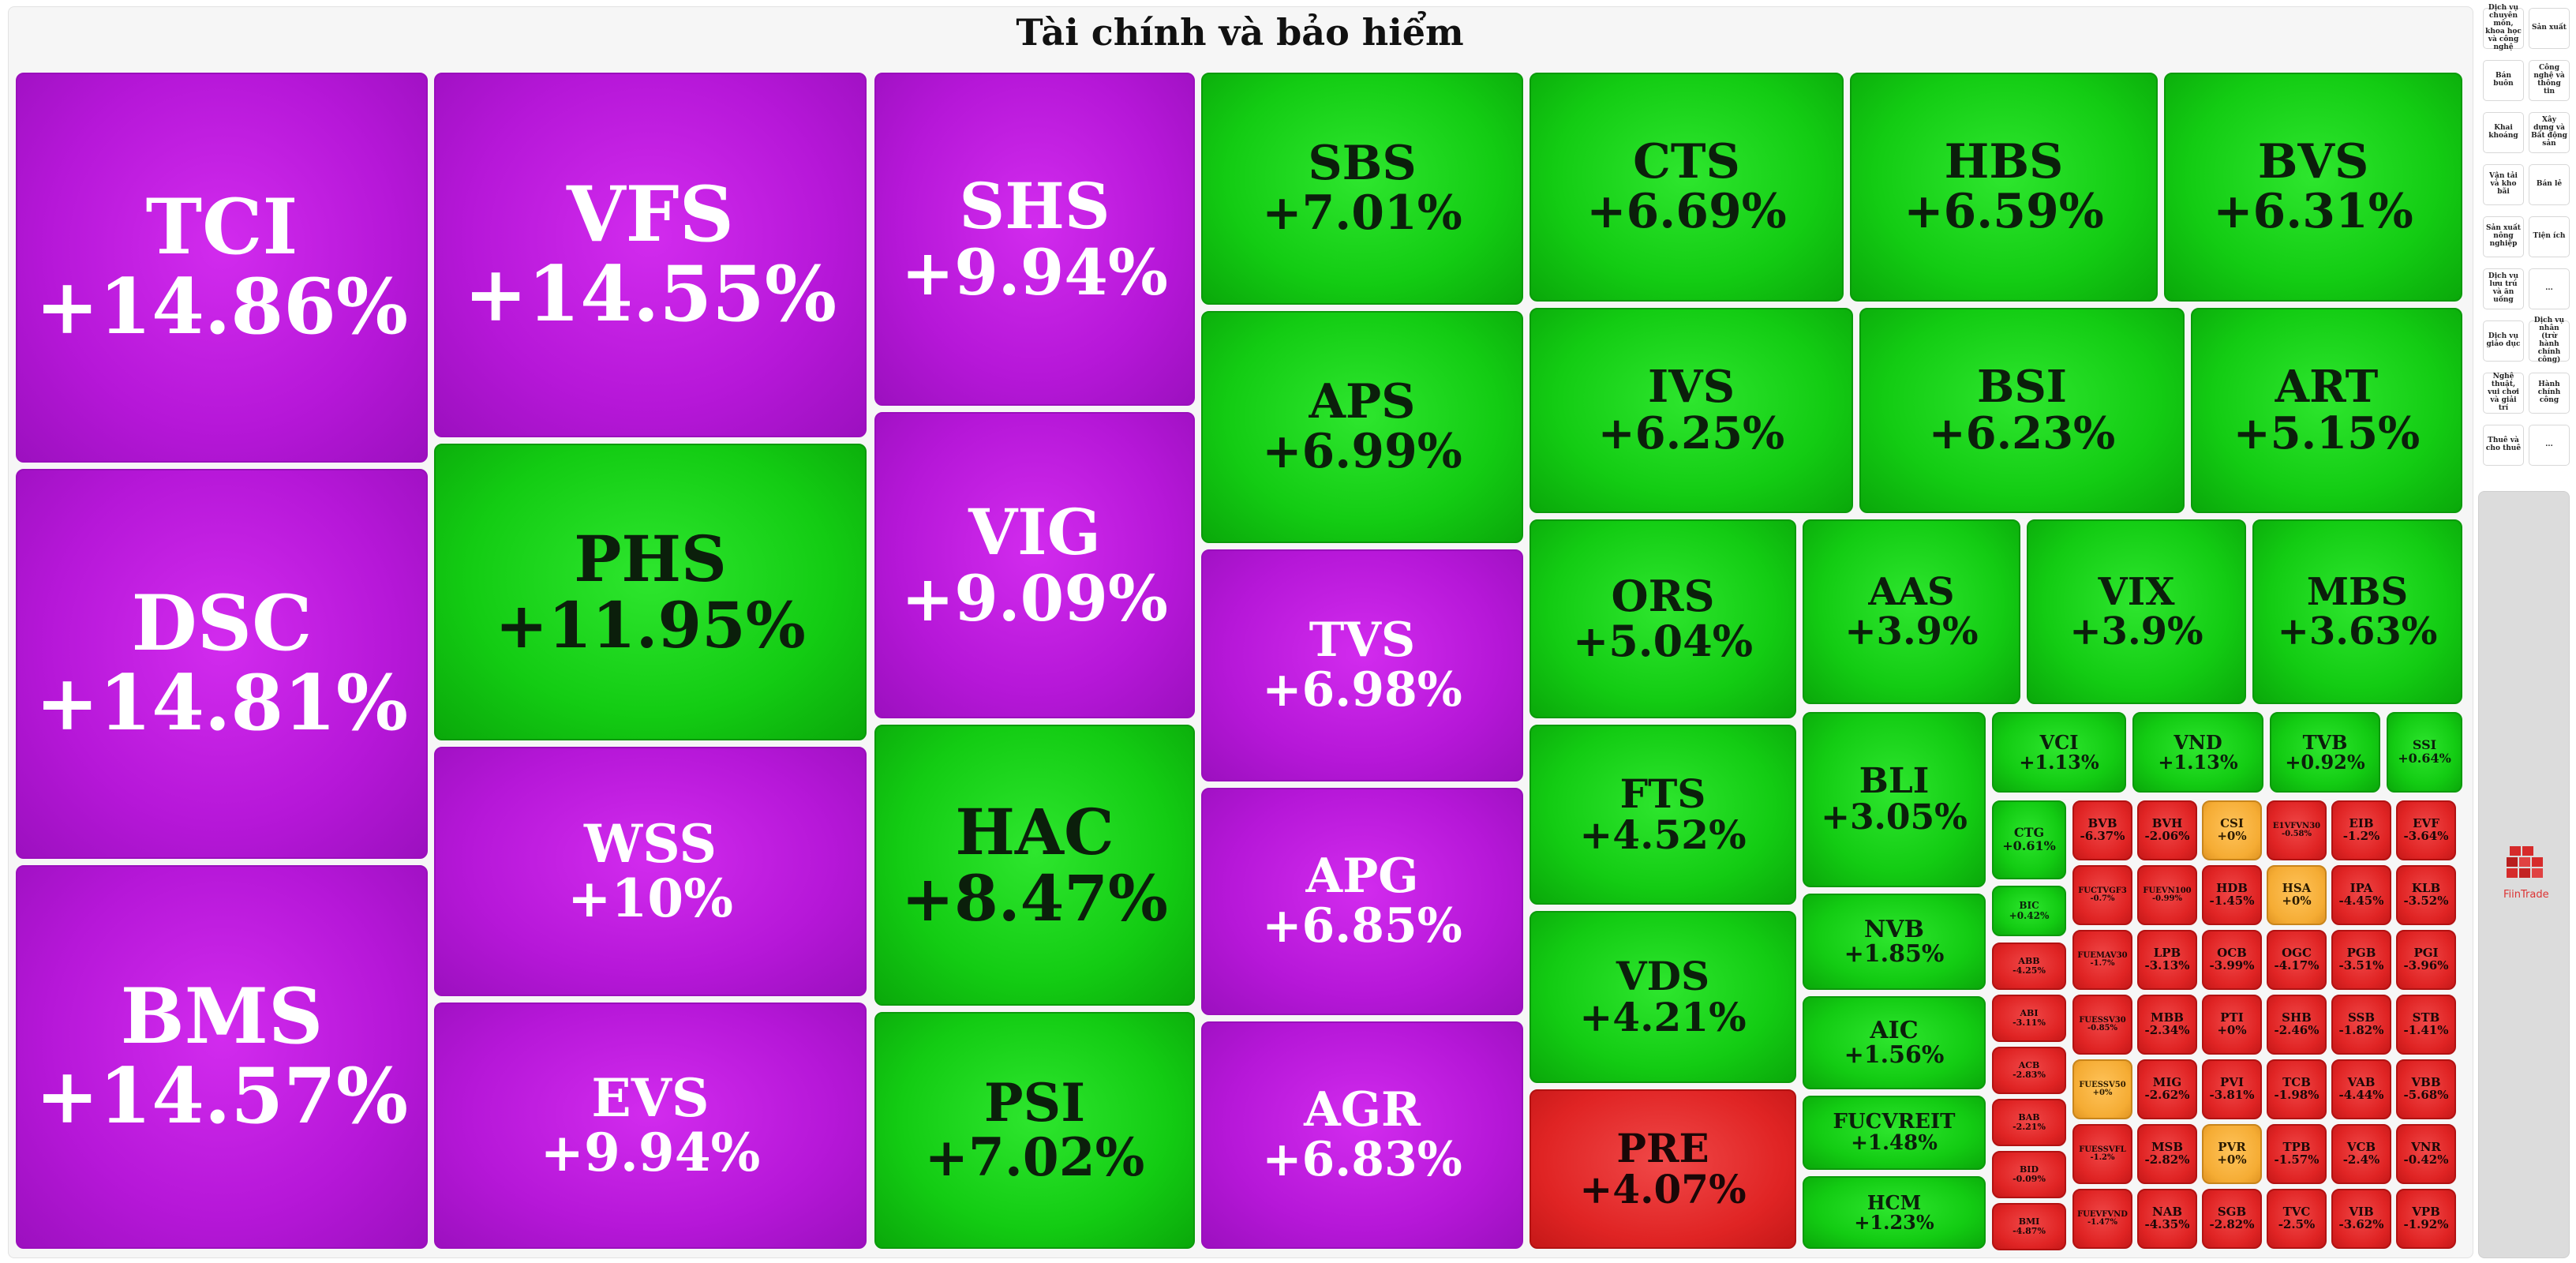 This screenshot has height=1263, width=2576. Describe the element at coordinates (2029, 911) in the screenshot. I see `tile-bic: BIC +0.42%` at that location.